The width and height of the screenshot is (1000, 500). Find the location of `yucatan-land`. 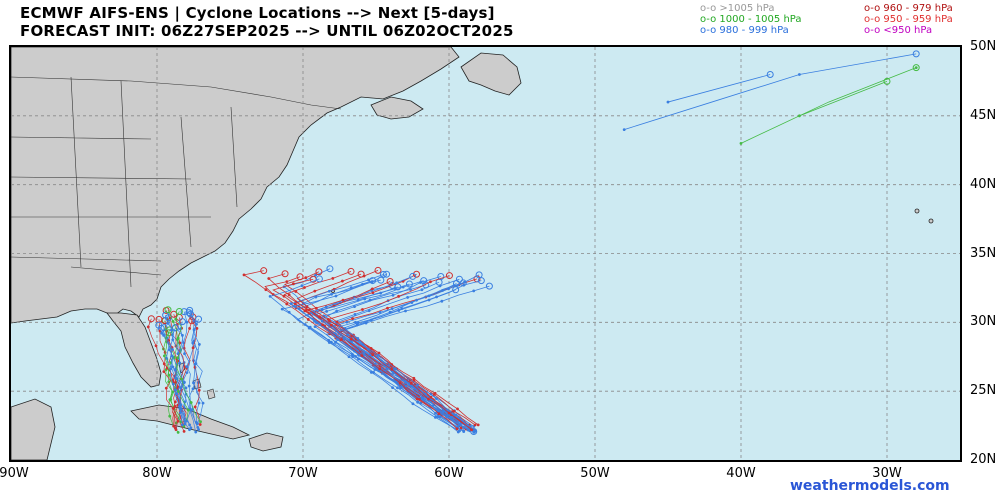

yucatan-land is located at coordinates (33, 429).